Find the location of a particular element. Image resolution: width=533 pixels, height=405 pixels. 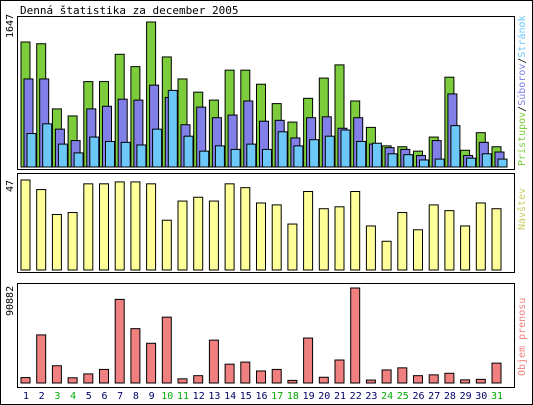

x-tick-label: 27 is located at coordinates (434, 396).